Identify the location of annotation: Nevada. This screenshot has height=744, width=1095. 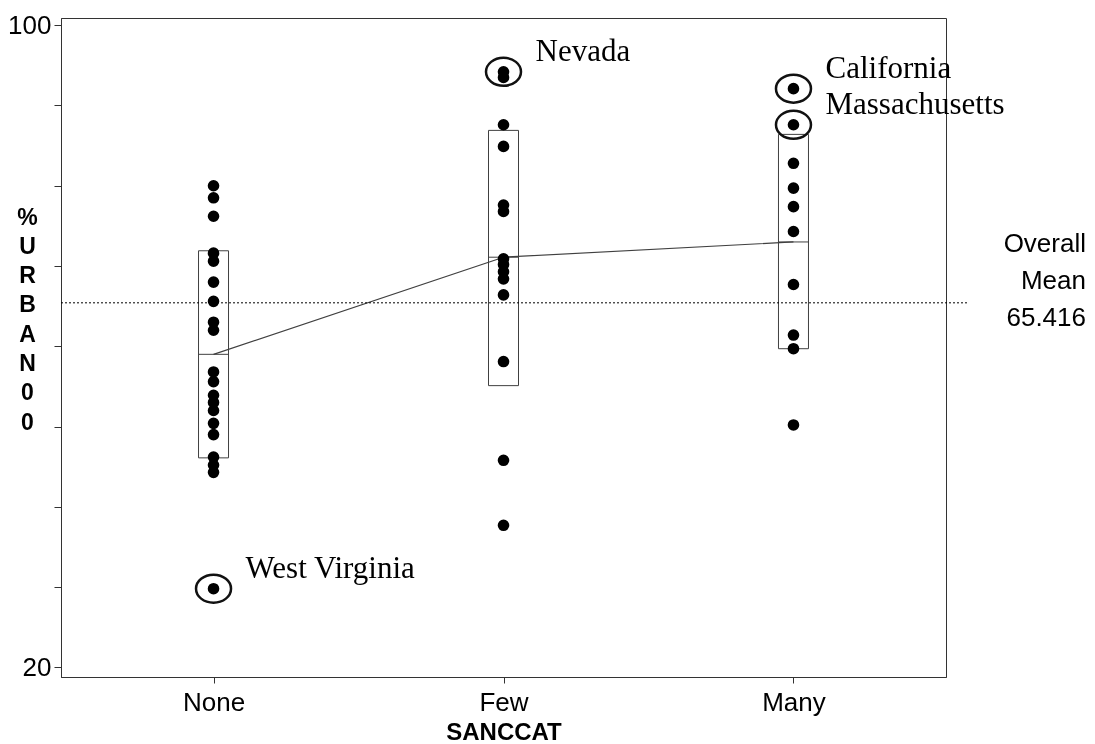
(583, 50).